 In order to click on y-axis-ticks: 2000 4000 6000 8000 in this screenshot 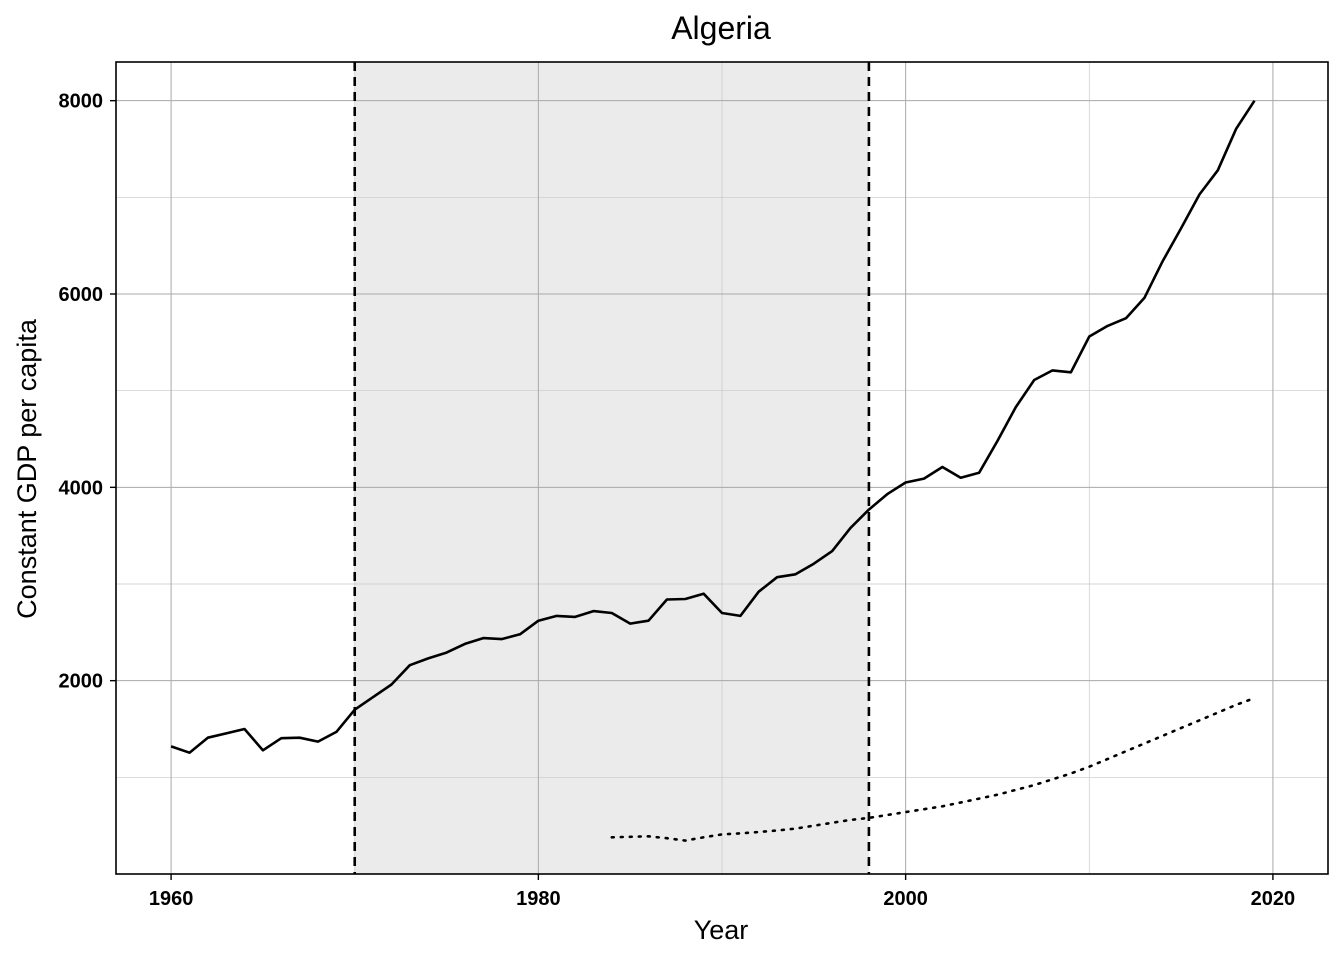, I will do `click(87, 392)`.